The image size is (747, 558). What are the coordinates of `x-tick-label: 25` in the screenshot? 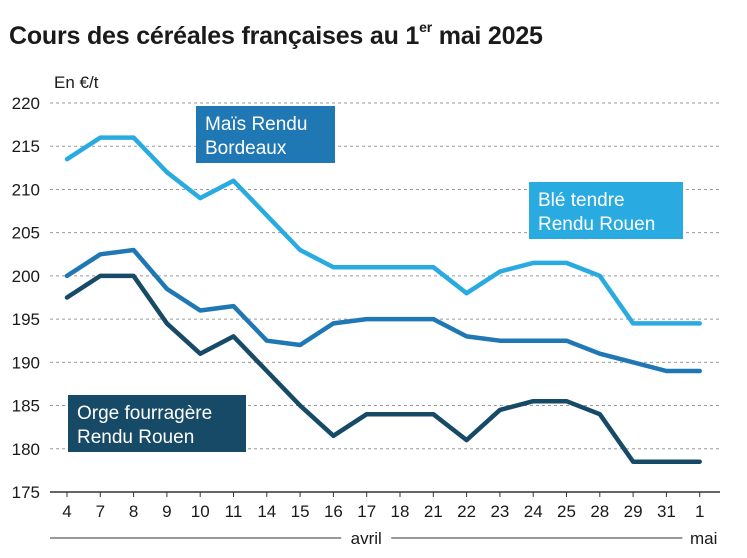 It's located at (566, 511).